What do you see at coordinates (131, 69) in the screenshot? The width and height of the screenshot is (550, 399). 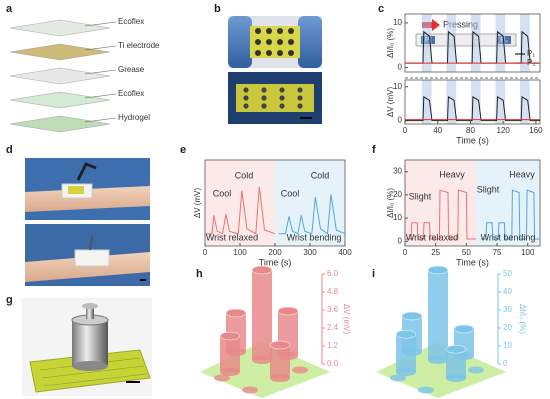 I see `layer-label: Grease` at bounding box center [131, 69].